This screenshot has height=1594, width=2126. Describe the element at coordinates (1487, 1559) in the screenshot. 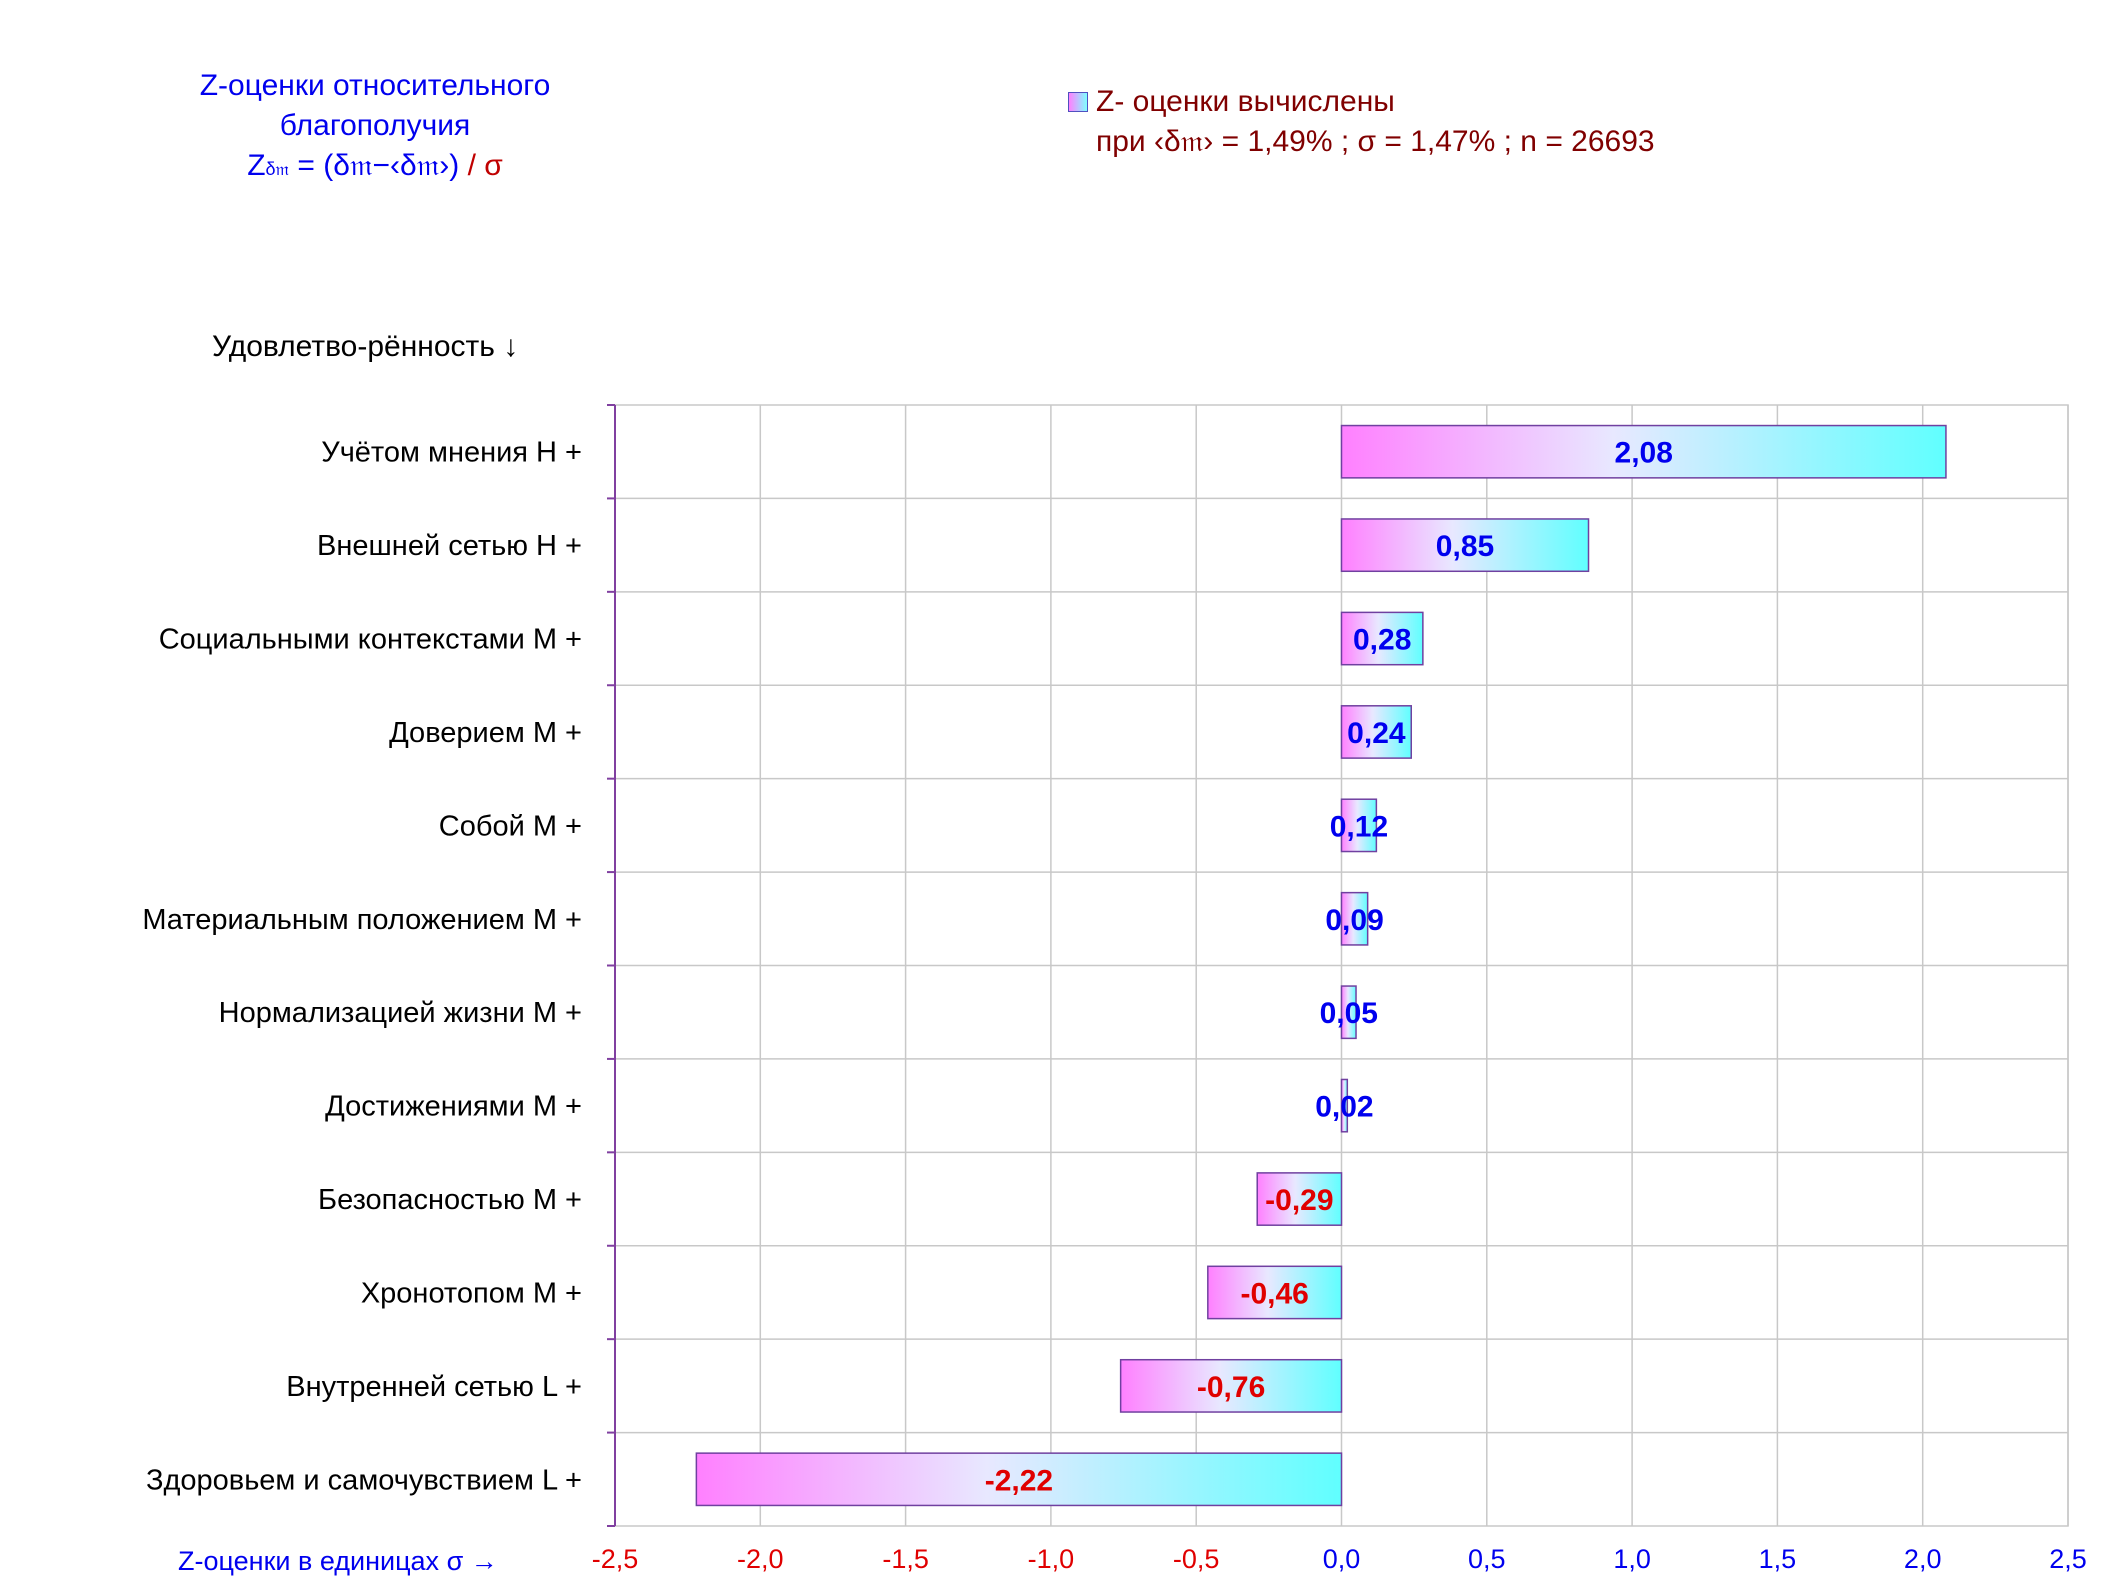

I see `x-tick-label: 0,5` at that location.